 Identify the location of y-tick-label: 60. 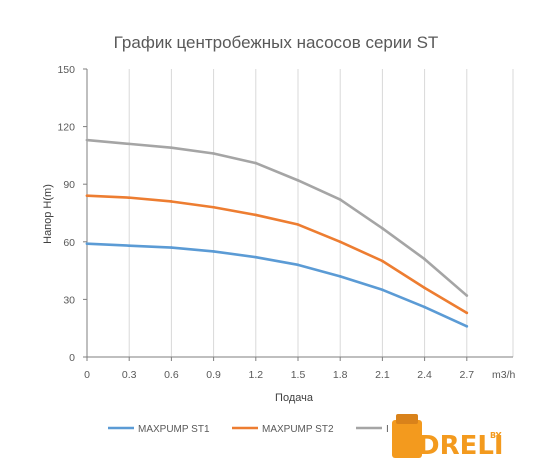
(69, 243).